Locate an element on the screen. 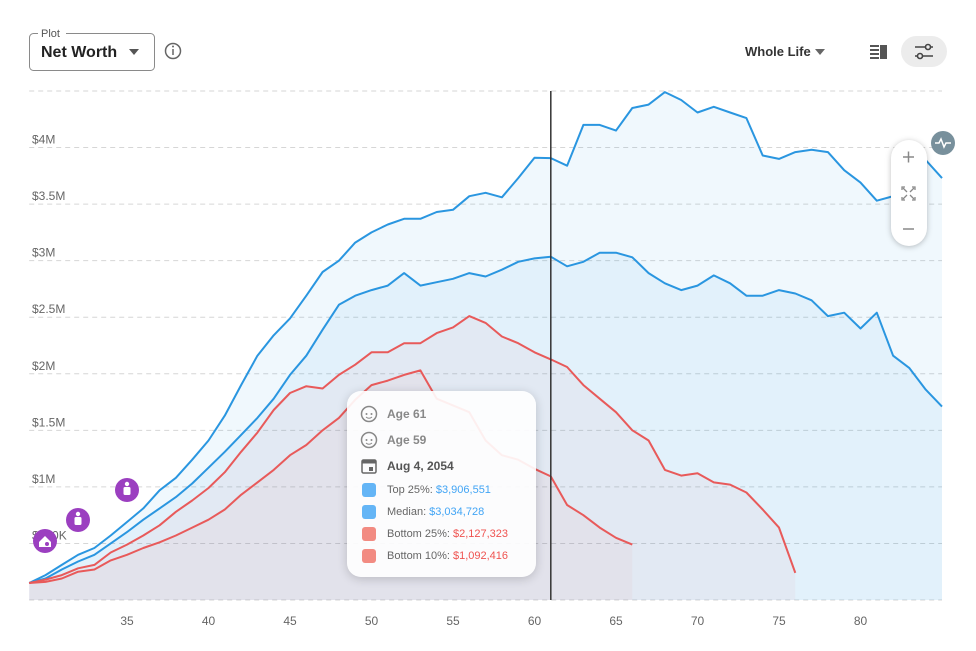 The height and width of the screenshot is (651, 976). tooltip-value: $3,906,551 is located at coordinates (463, 490).